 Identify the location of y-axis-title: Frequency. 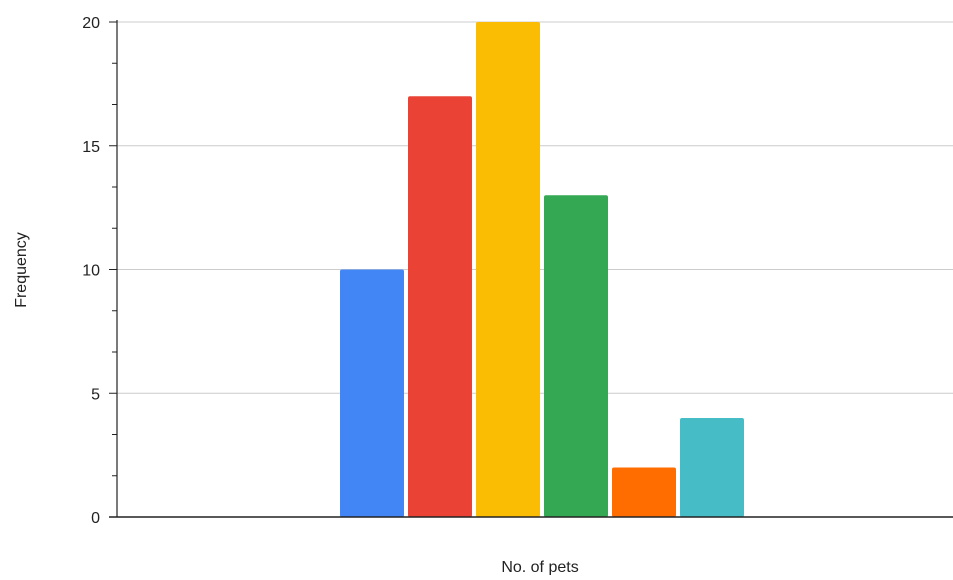
(21, 270).